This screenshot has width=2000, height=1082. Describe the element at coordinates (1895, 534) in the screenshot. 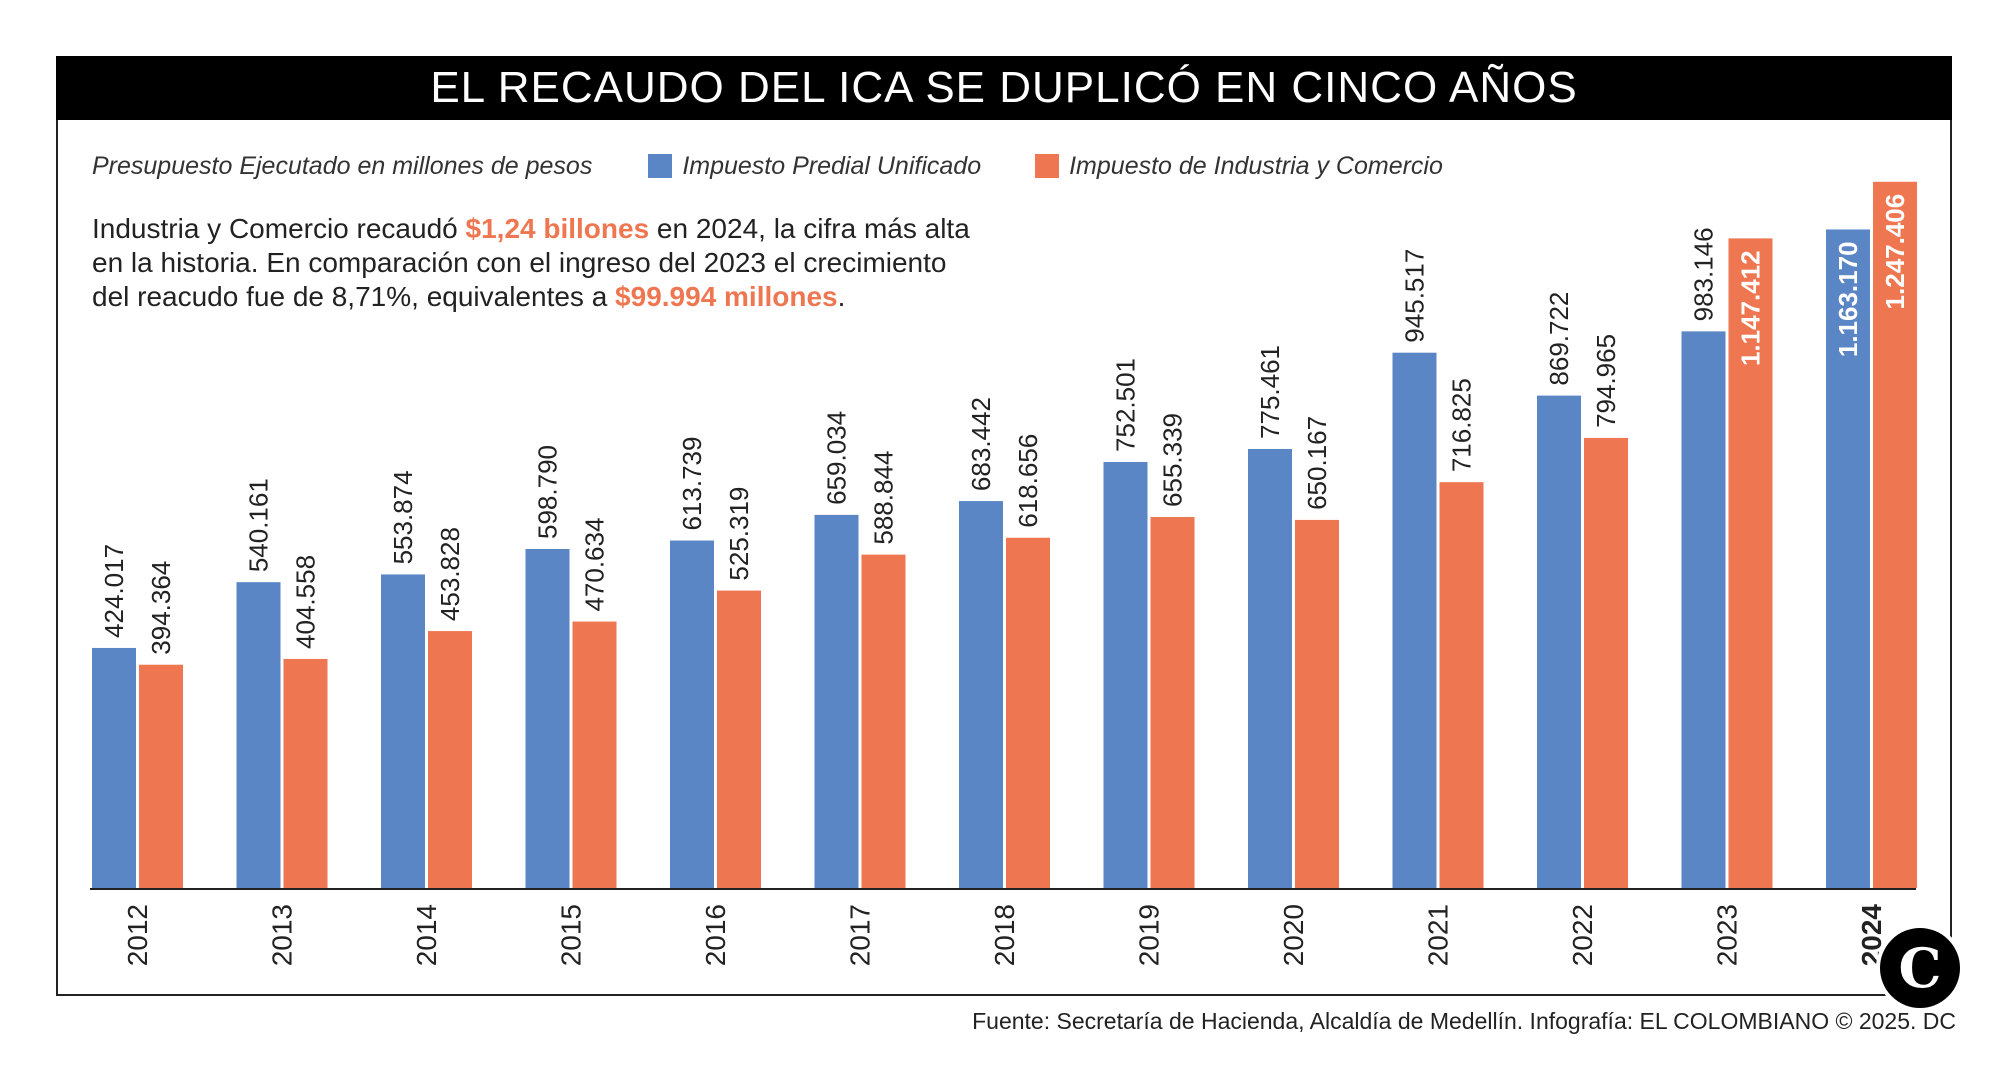

I see `bar-ica-2024` at that location.